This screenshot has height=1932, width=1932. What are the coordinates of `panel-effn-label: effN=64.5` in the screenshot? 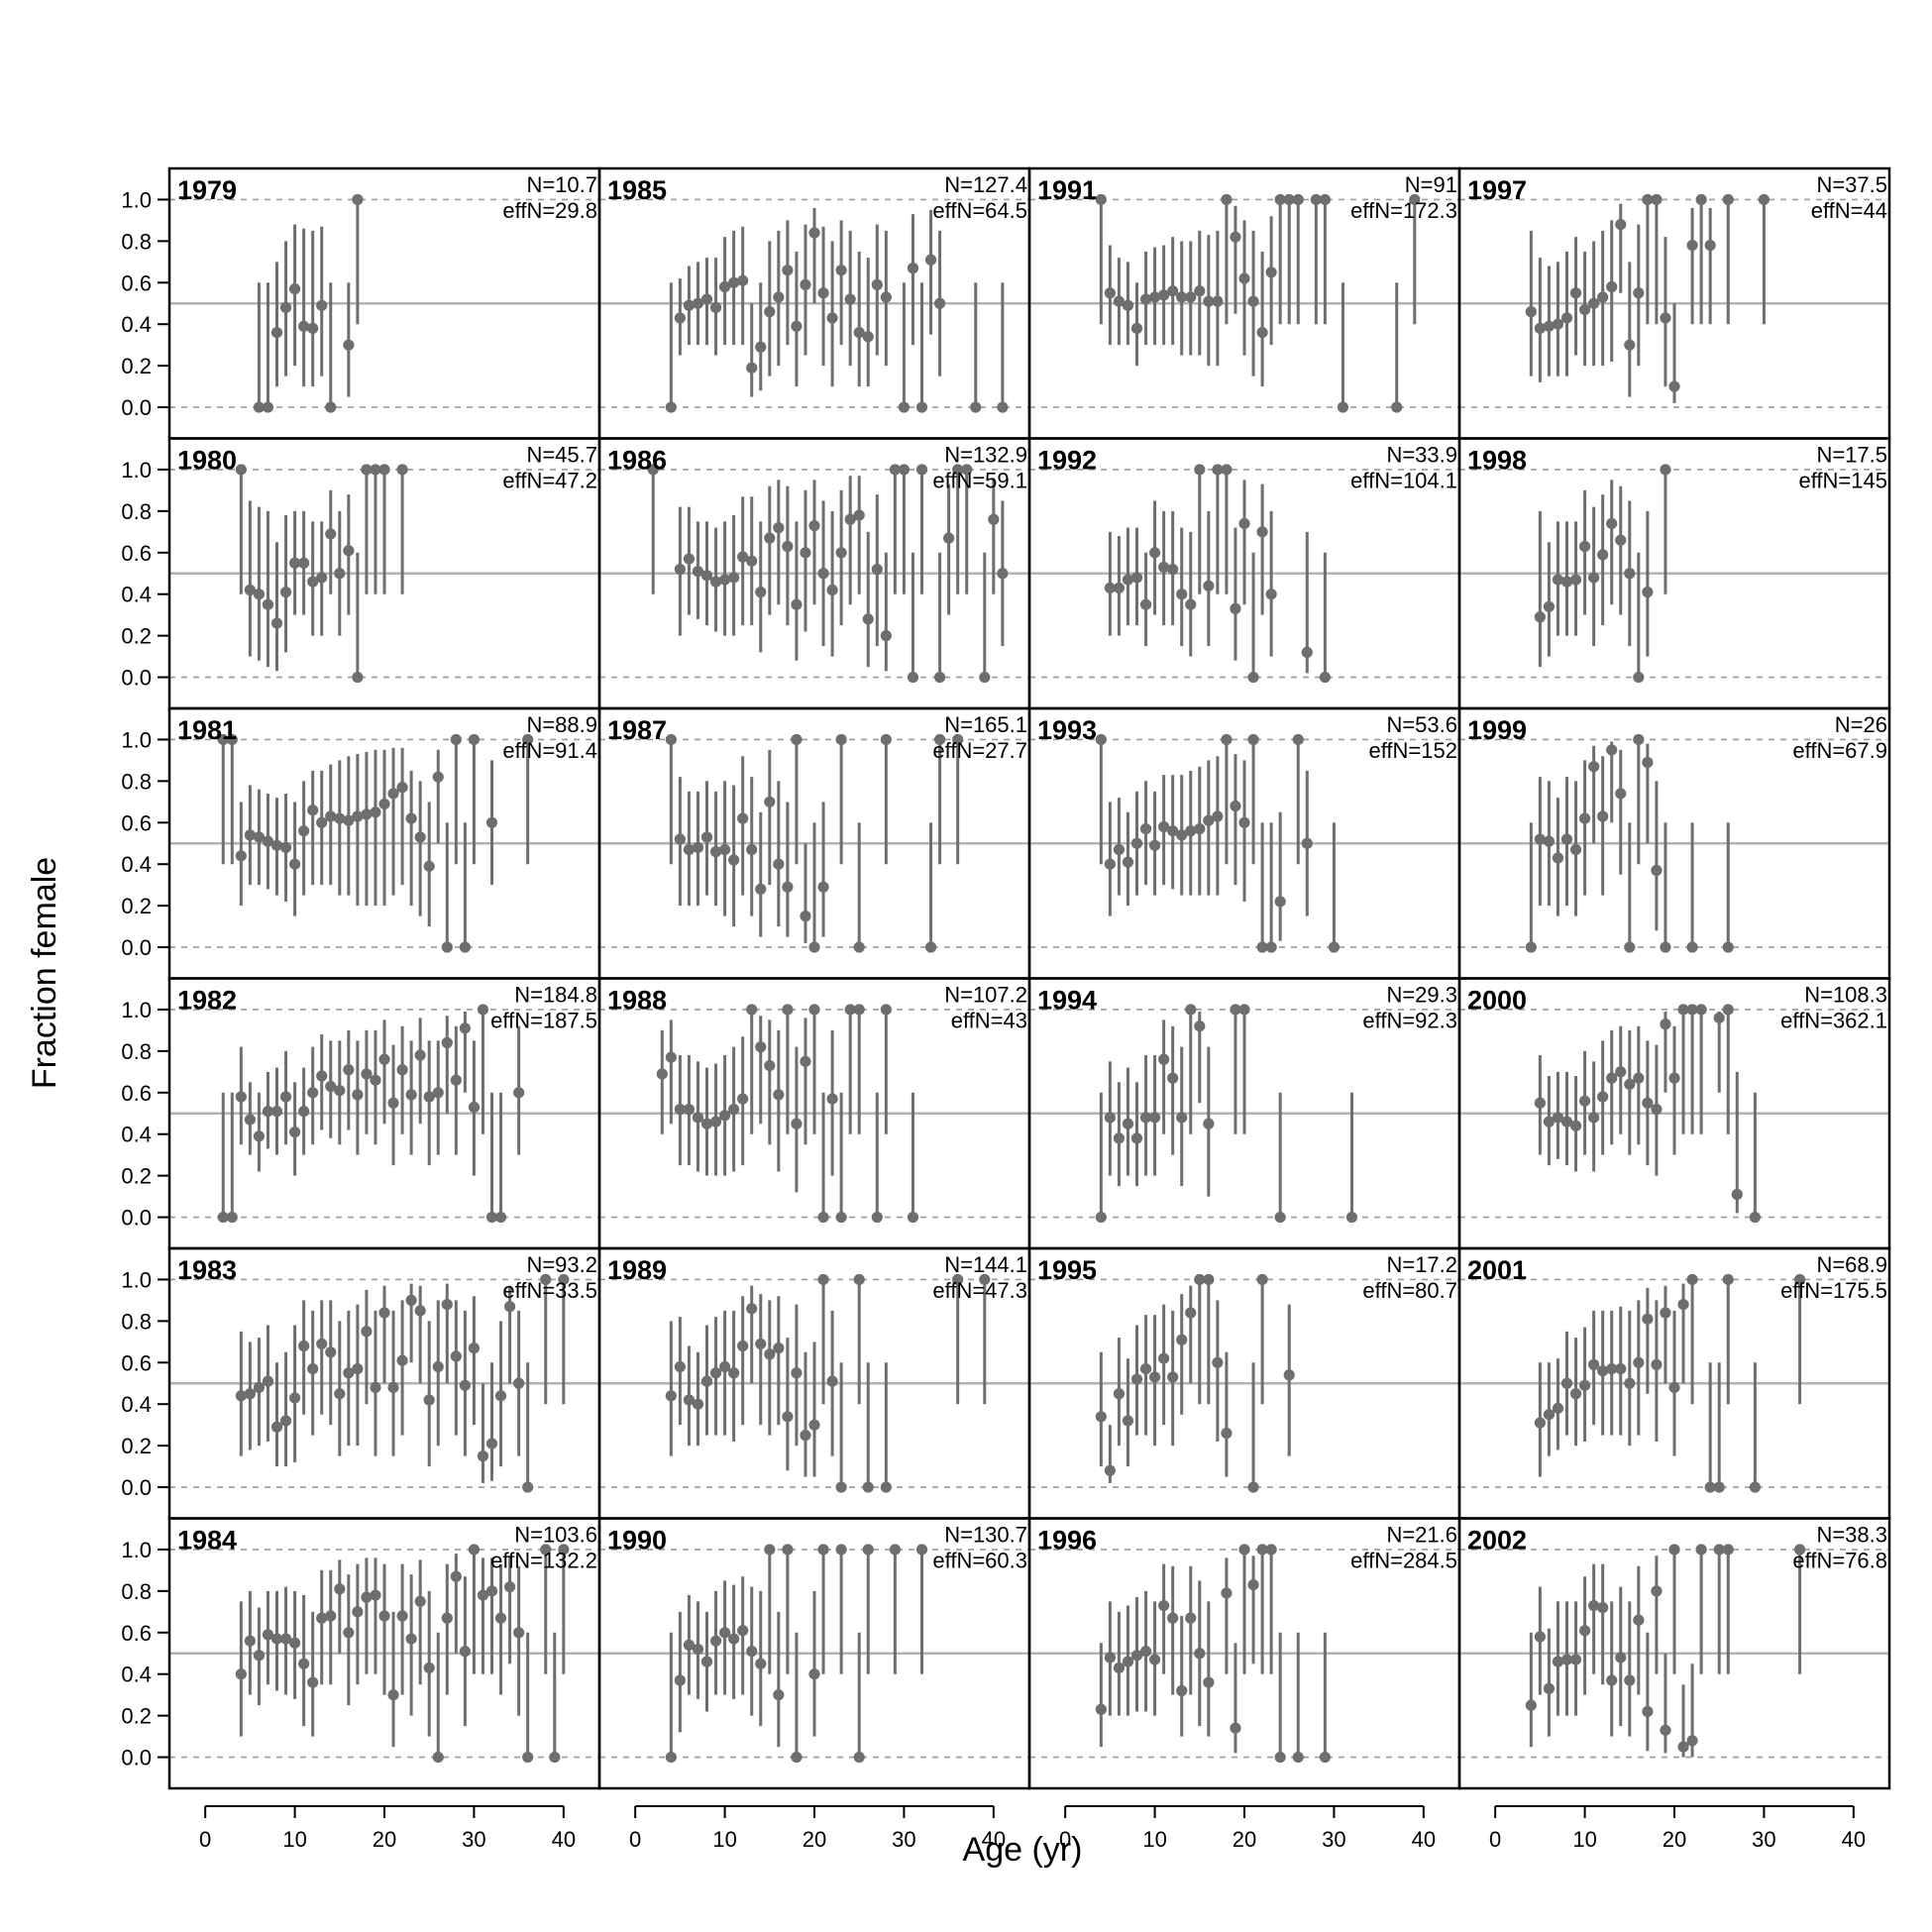 It's located at (979, 211).